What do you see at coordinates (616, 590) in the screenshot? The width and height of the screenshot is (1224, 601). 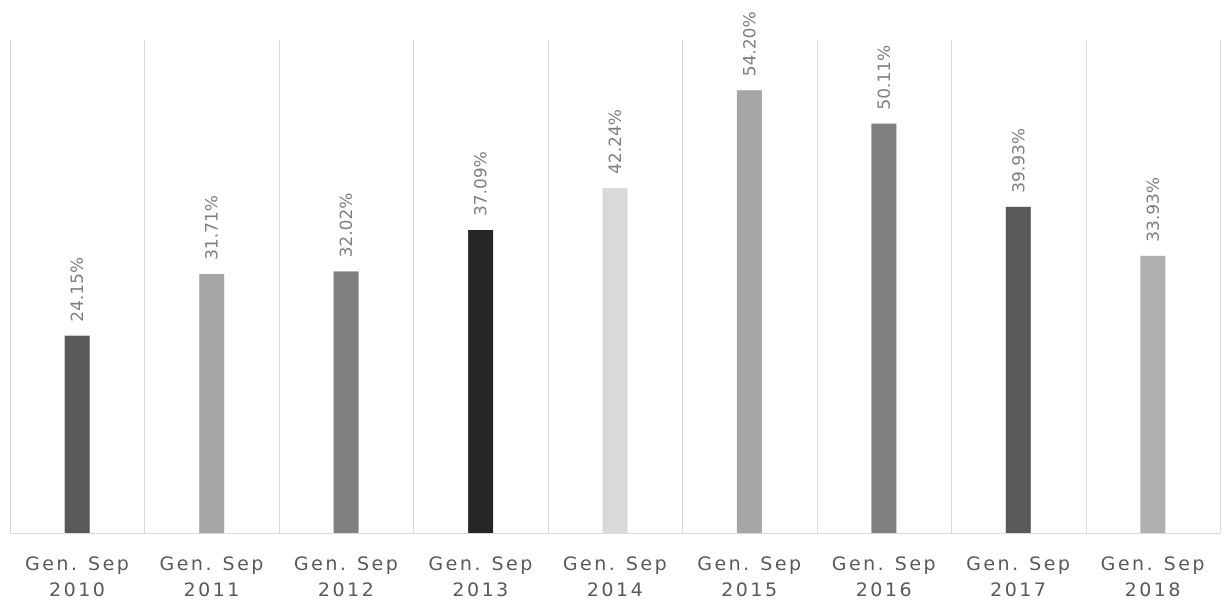 I see `x-tick-label: 2014` at bounding box center [616, 590].